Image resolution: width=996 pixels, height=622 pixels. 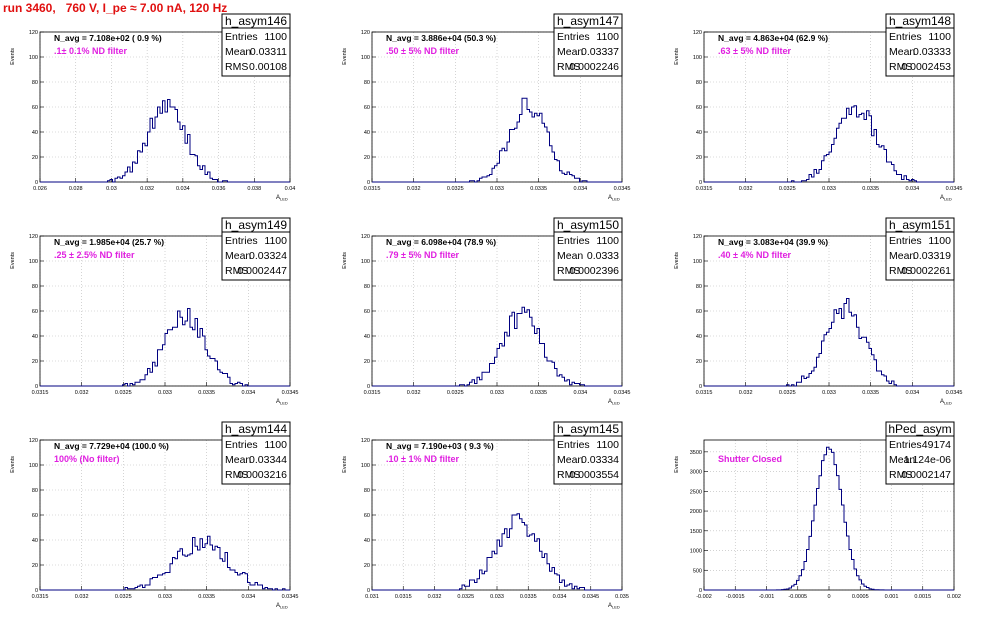 What do you see at coordinates (696, 512) in the screenshot?
I see `y-tick-label: 2000` at bounding box center [696, 512].